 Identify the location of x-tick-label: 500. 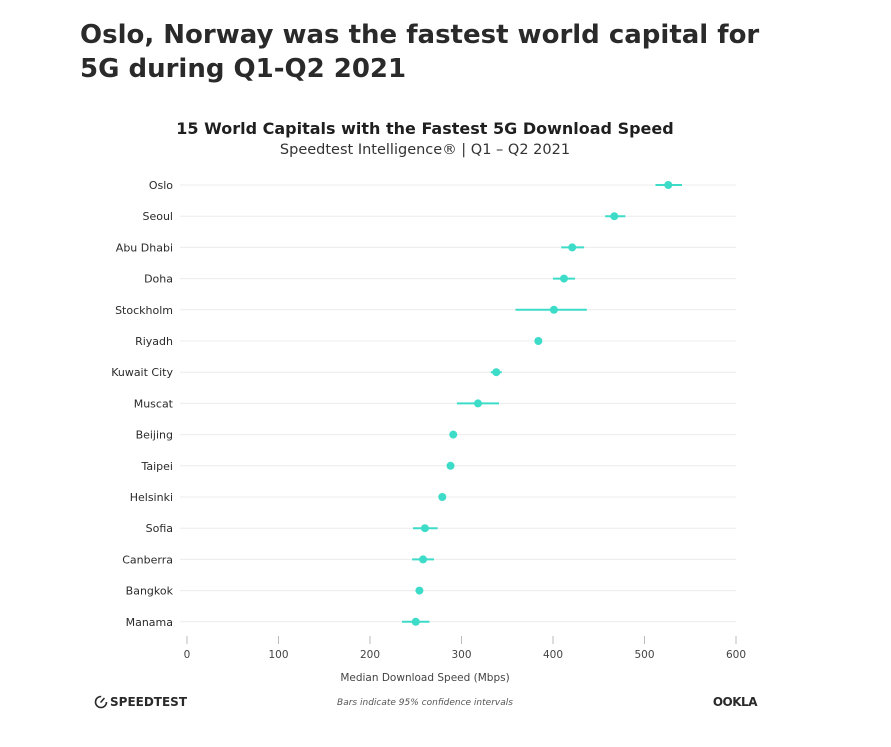
(644, 655).